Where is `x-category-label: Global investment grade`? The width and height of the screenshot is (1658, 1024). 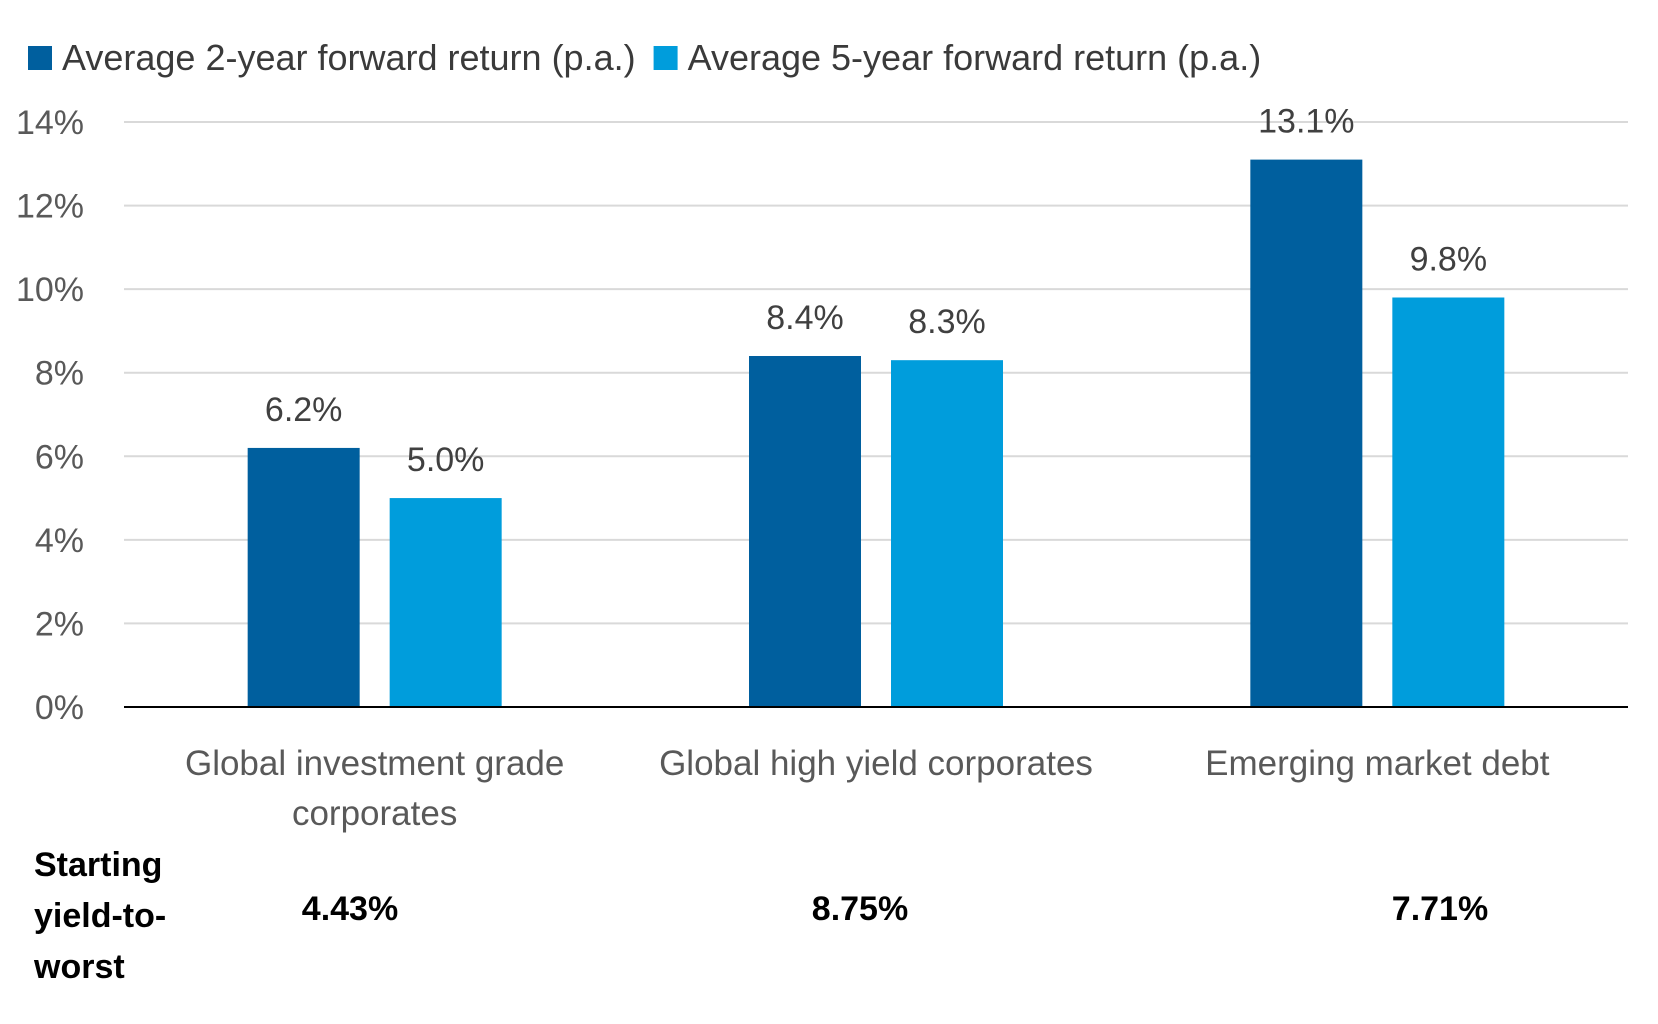 x-category-label: Global investment grade is located at coordinates (374, 763).